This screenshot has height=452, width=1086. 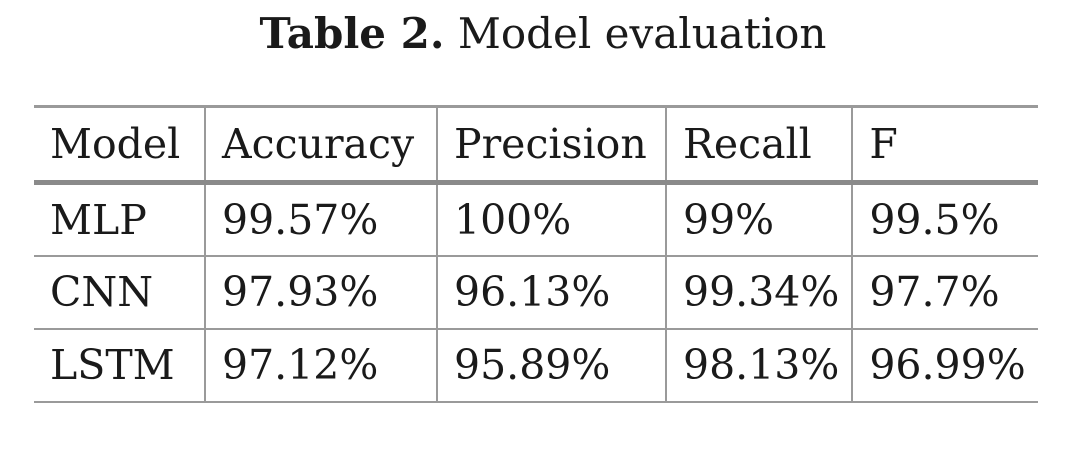 I want to click on cell-precision: 95.89%, so click(x=551, y=365).